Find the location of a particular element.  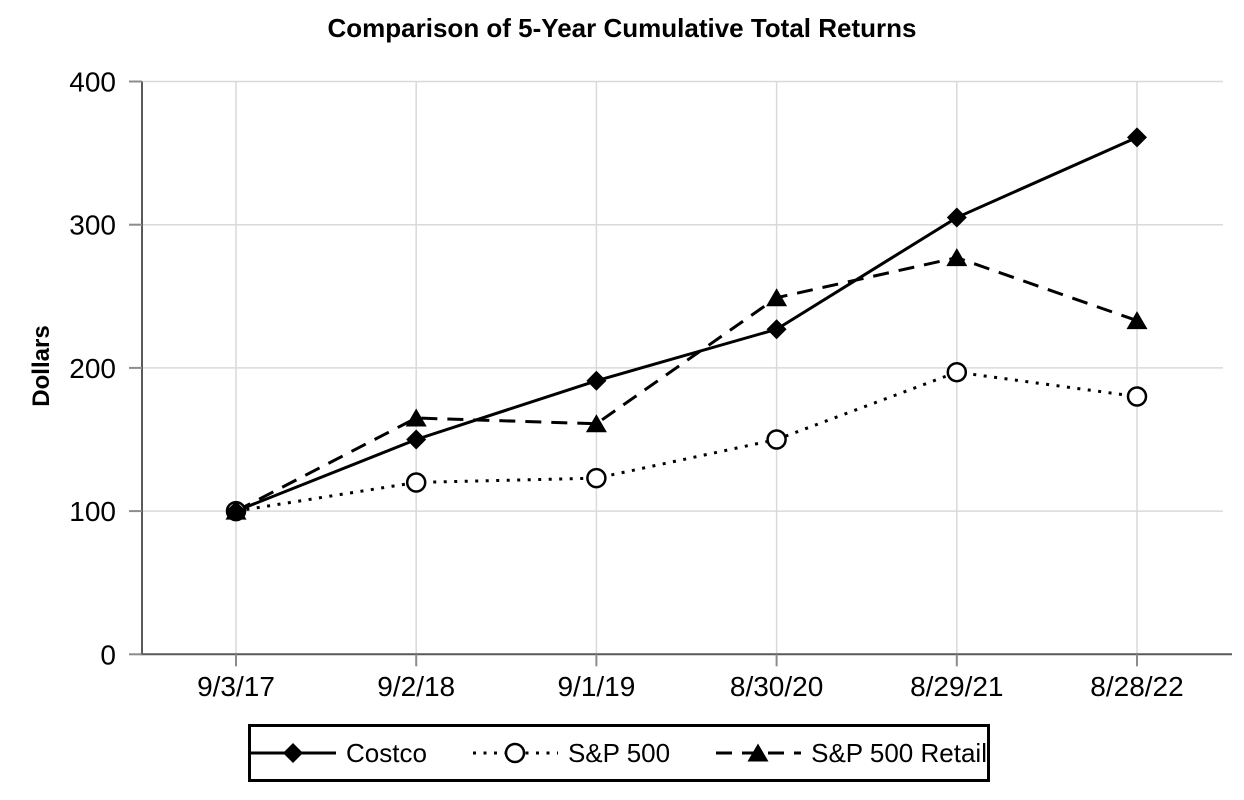

y-tick-label-400: 400 is located at coordinates (92, 82).